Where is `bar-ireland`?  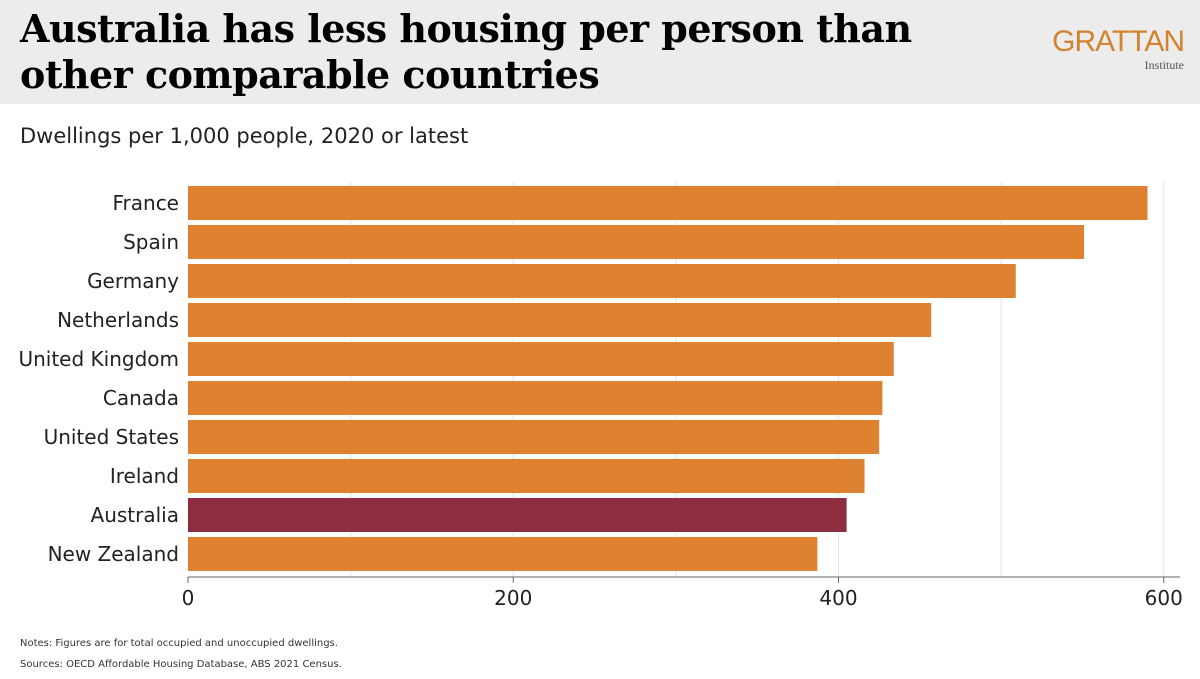
bar-ireland is located at coordinates (526, 476).